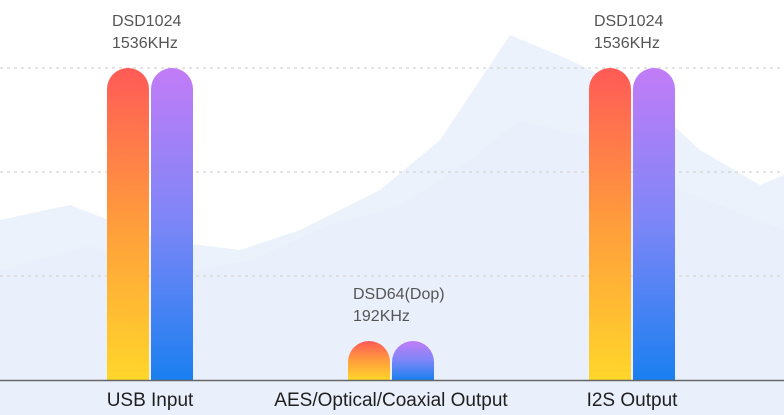 This screenshot has width=784, height=415. I want to click on category-label: I2S Output, so click(633, 400).